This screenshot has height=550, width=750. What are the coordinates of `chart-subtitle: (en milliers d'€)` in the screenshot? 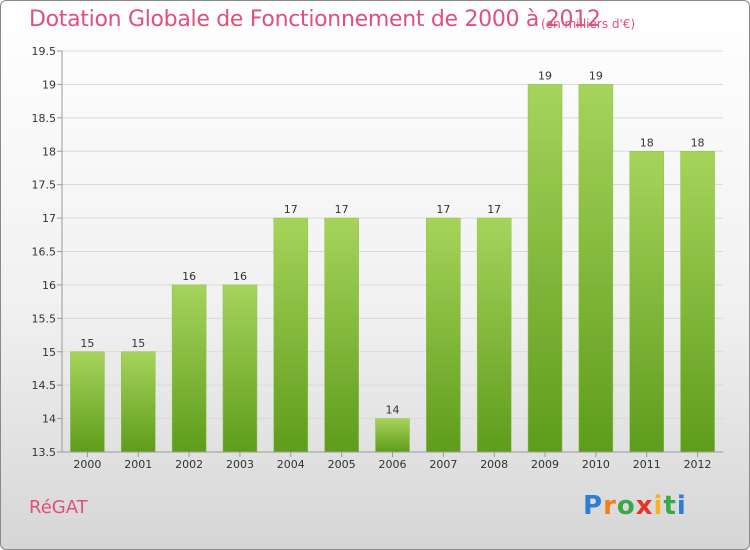 It's located at (588, 24).